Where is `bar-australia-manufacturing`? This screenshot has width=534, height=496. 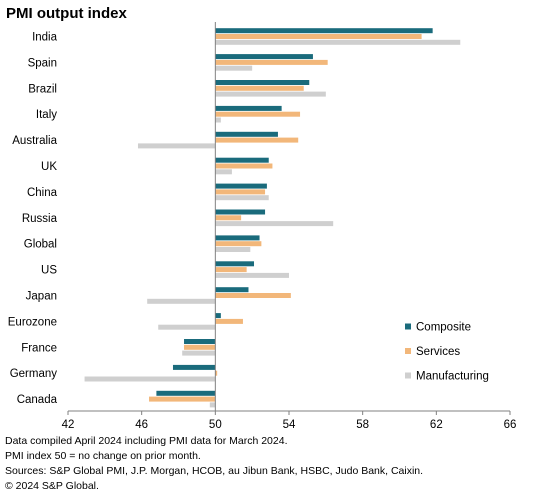 bar-australia-manufacturing is located at coordinates (176, 146).